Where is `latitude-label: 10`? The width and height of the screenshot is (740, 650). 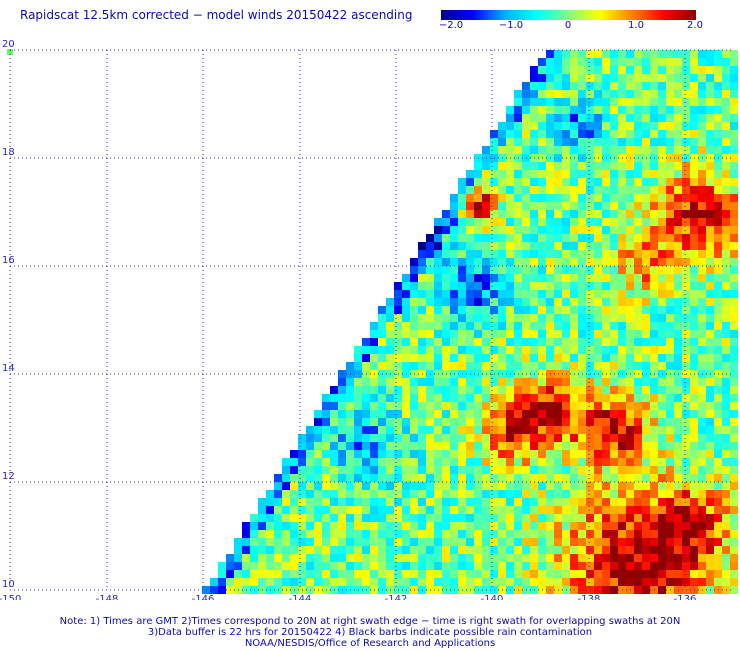 latitude-label: 10 is located at coordinates (8, 584).